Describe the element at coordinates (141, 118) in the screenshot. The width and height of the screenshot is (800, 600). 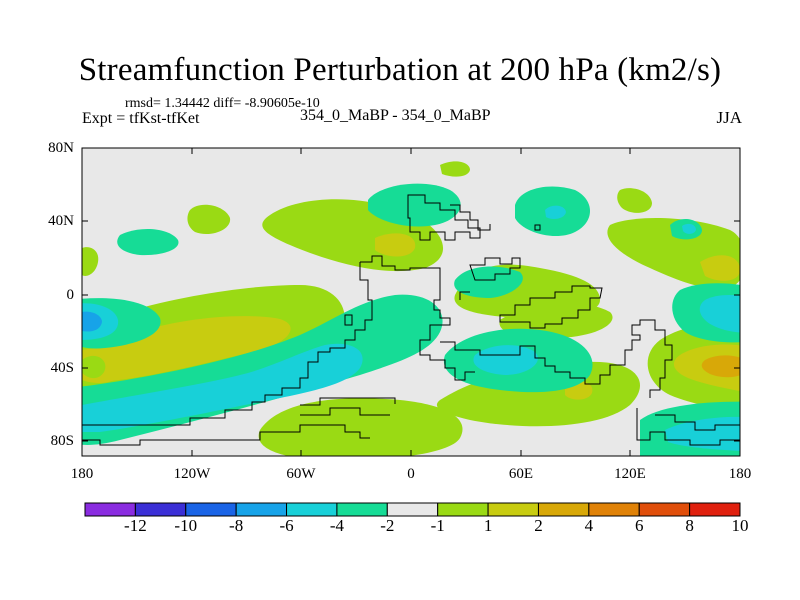
I see `experiment-label: Expt = tfKst-tfKet` at that location.